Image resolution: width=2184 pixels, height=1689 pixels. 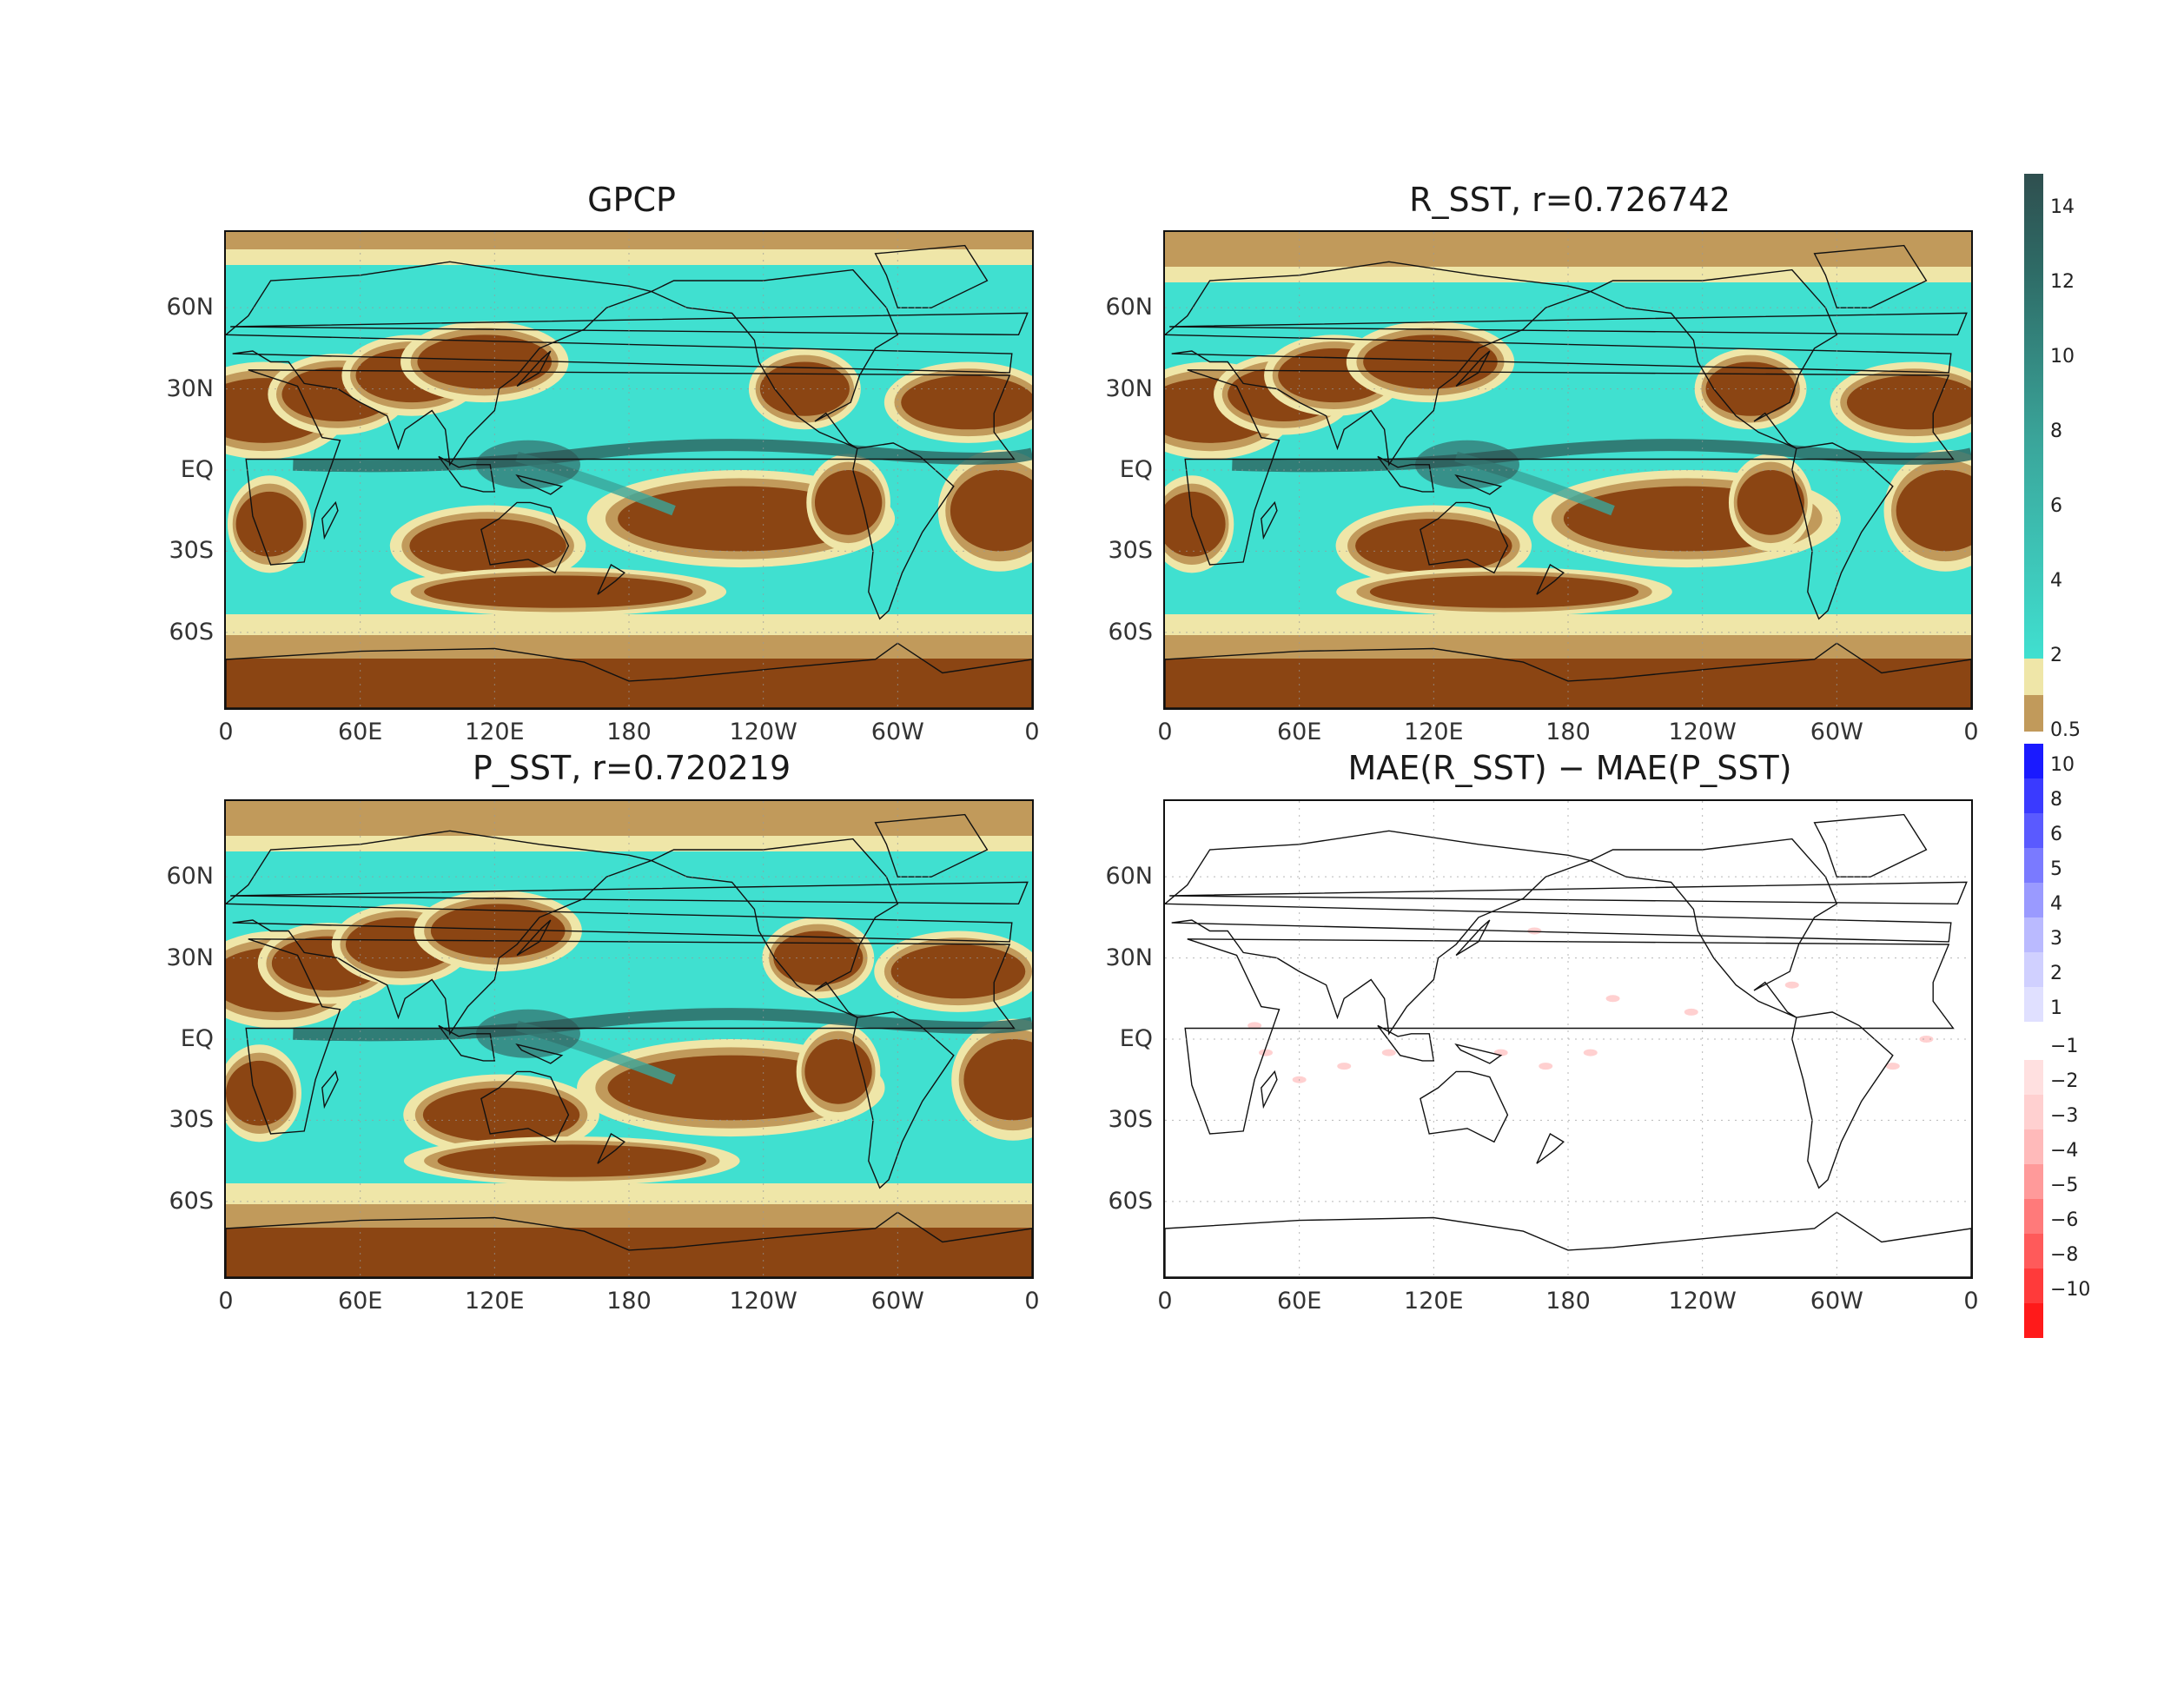 What do you see at coordinates (1568, 1039) in the screenshot?
I see `map-mae-diff` at bounding box center [1568, 1039].